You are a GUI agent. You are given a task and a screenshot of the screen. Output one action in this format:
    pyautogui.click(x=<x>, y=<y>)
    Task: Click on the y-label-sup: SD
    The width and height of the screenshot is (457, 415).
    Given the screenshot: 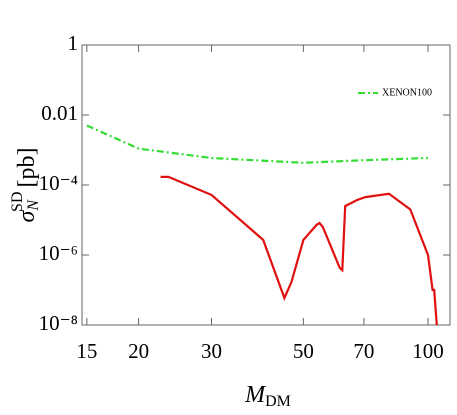 What is the action you would take?
    pyautogui.click(x=17, y=202)
    